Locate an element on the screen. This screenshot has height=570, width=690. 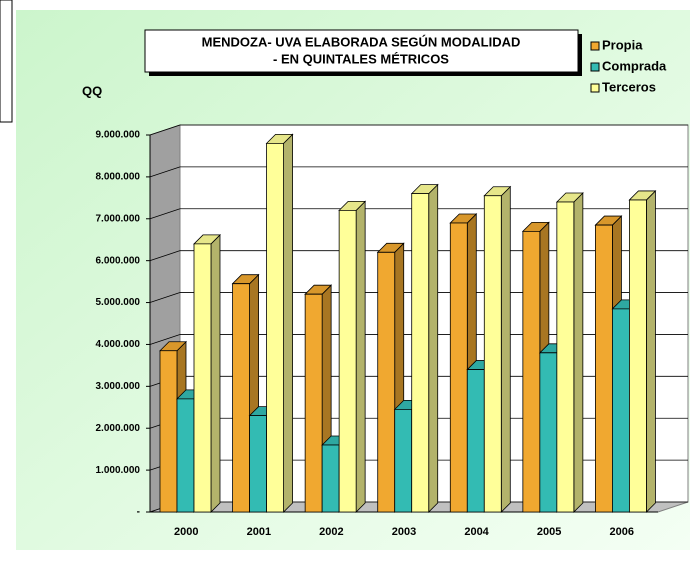
x-tick-label: 2000 is located at coordinates (186, 532).